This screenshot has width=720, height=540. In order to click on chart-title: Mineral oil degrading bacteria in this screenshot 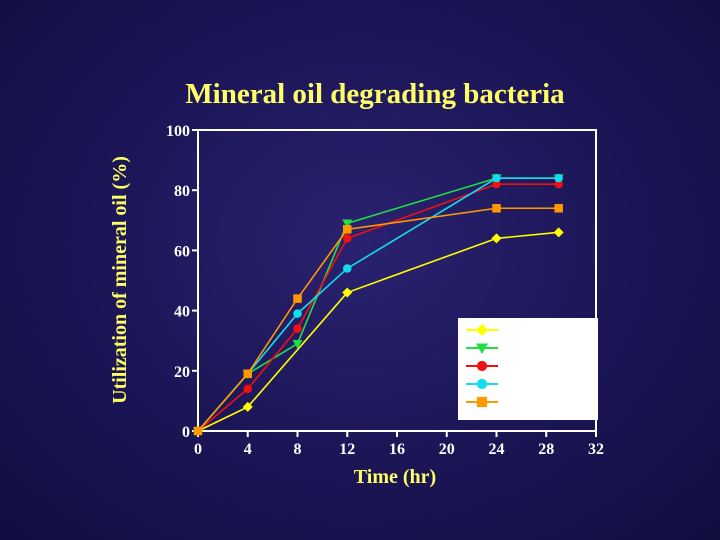, I will do `click(375, 94)`.